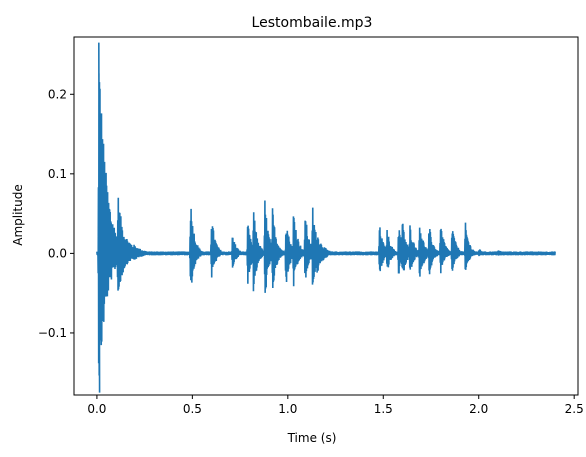 This screenshot has width=586, height=457. I want to click on x-tick-label: 1.5, so click(383, 409).